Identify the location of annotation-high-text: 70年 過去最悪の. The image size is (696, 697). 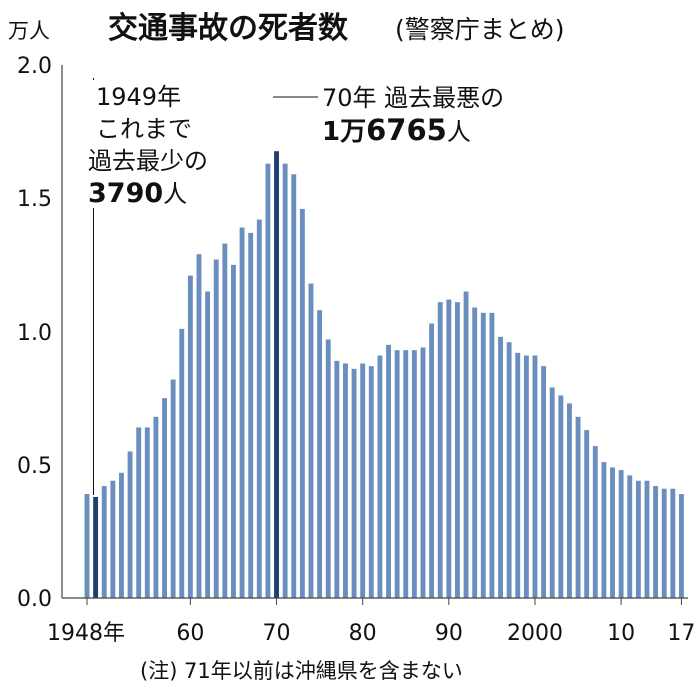
(413, 98).